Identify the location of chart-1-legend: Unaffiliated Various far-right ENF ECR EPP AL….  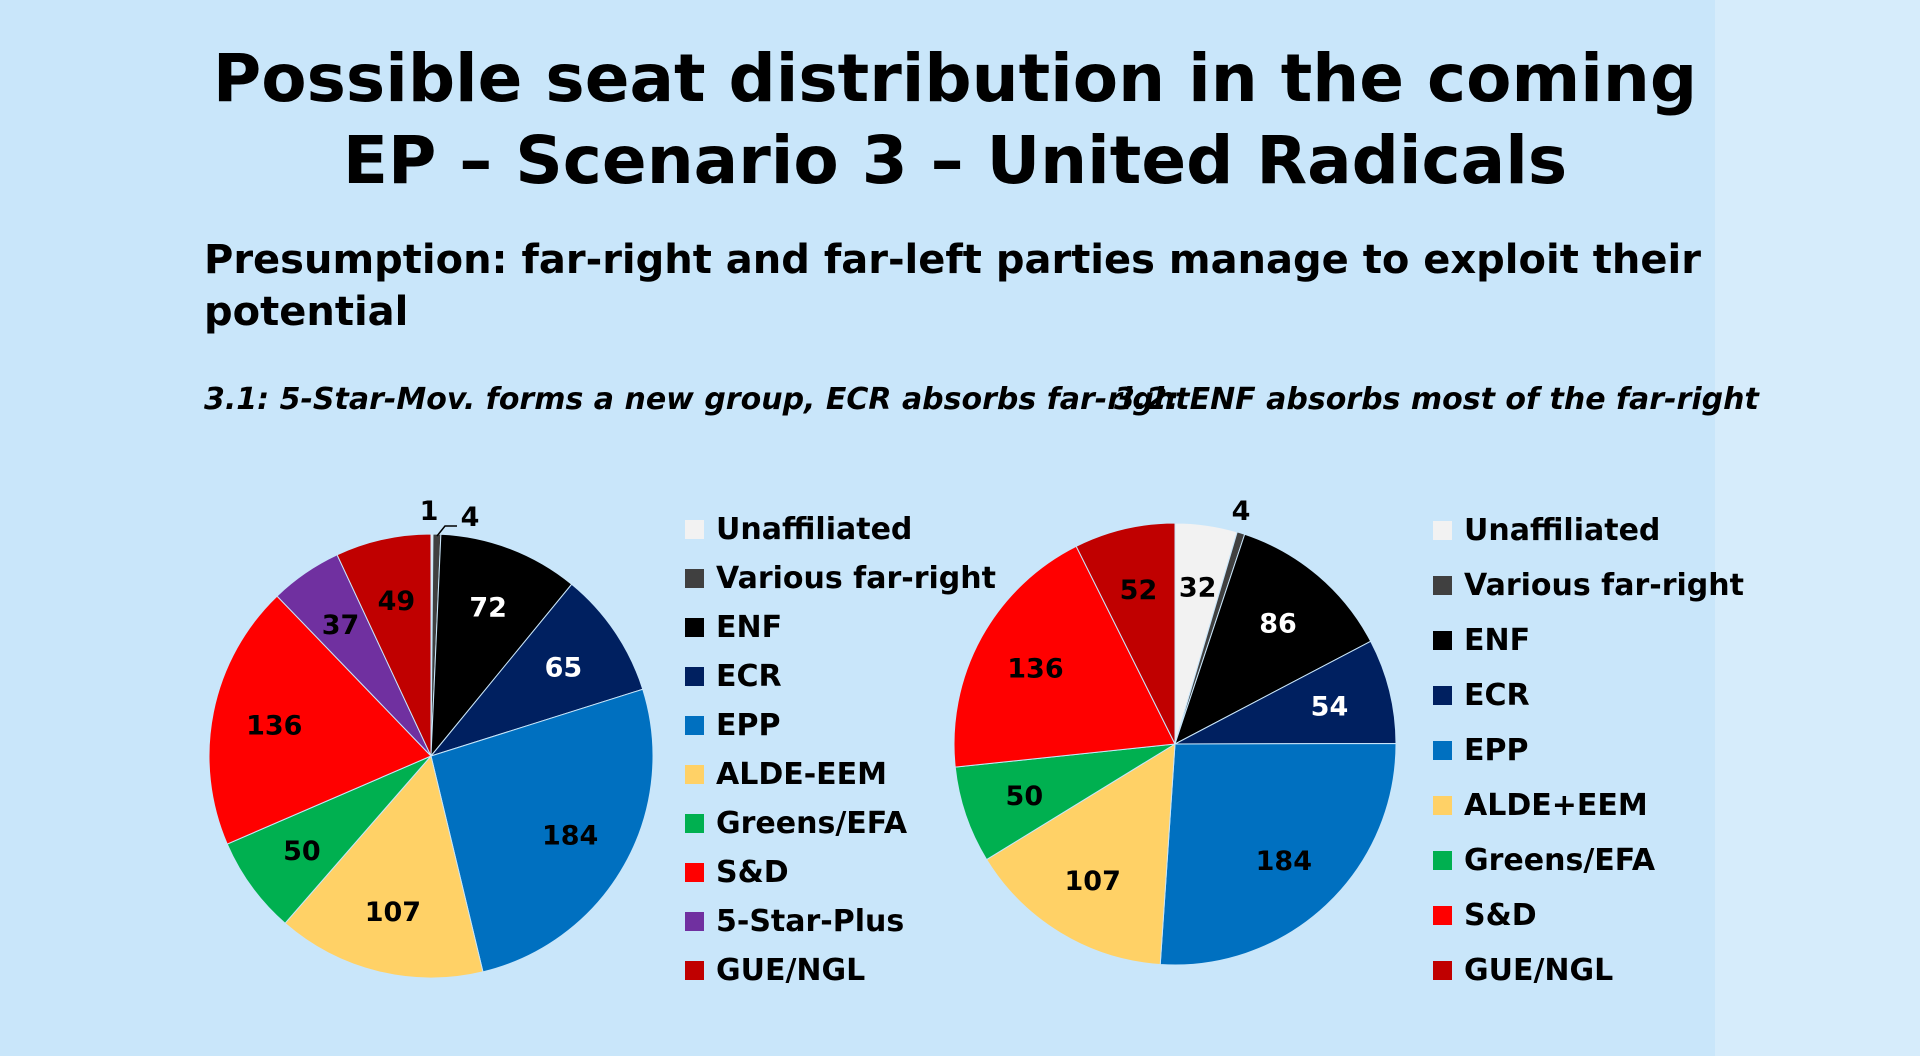
(840, 750).